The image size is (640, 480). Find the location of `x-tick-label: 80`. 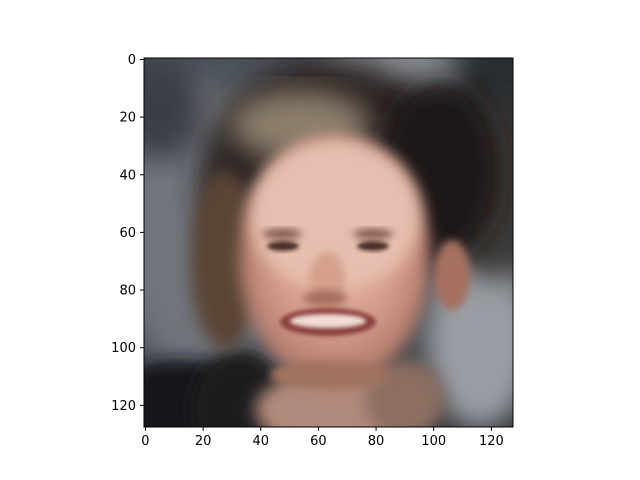

x-tick-label: 80 is located at coordinates (376, 441).